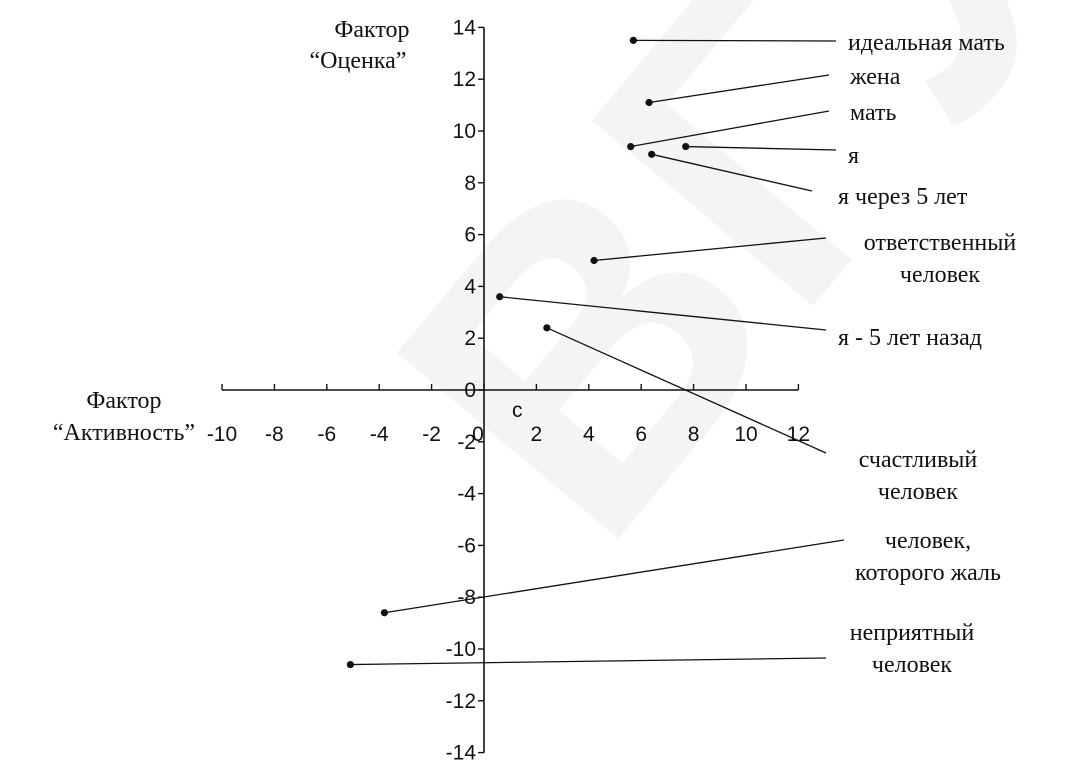 The image size is (1067, 762). What do you see at coordinates (379, 434) in the screenshot?
I see `x-tick-label: -4` at bounding box center [379, 434].